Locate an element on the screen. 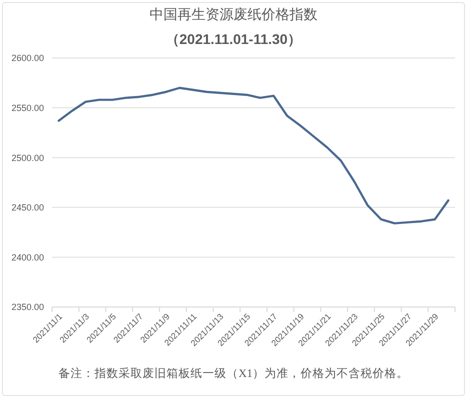 The height and width of the screenshot is (400, 467). y-tick-label: 2550.00 is located at coordinates (27, 107).